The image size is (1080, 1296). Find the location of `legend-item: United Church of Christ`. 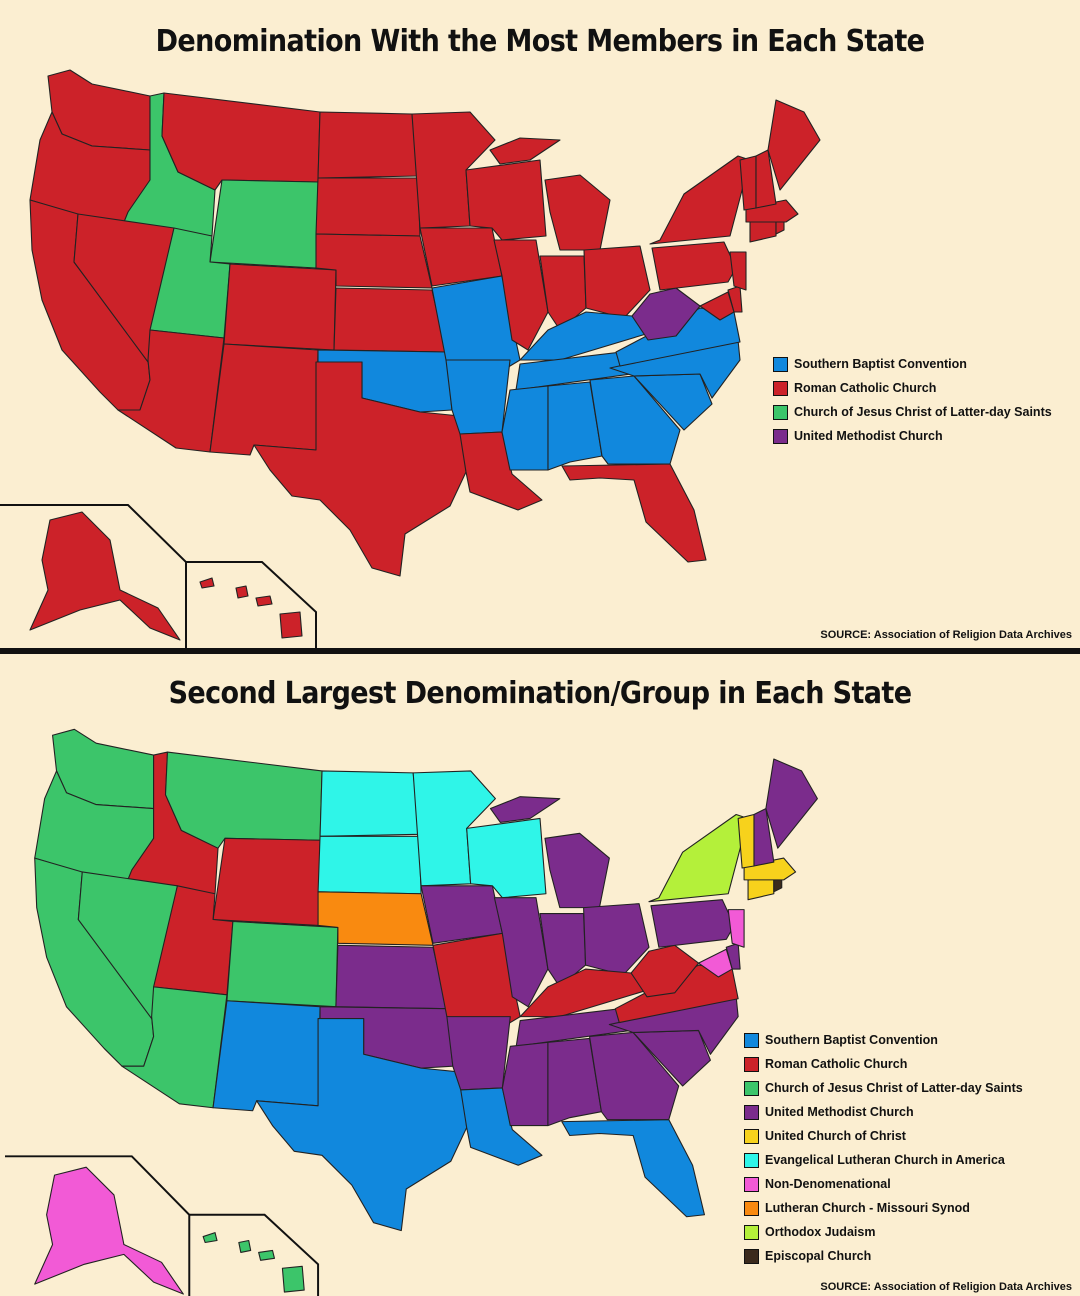

legend-item: United Church of Christ is located at coordinates (883, 1136).